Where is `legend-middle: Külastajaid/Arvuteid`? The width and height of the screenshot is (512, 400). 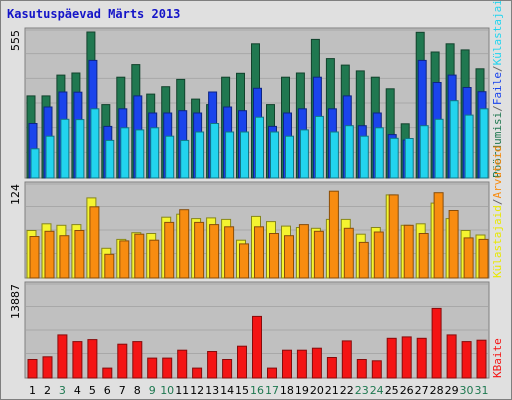
legend-middle: Külastajaid/Arvuteid is located at coordinates (497, 212).